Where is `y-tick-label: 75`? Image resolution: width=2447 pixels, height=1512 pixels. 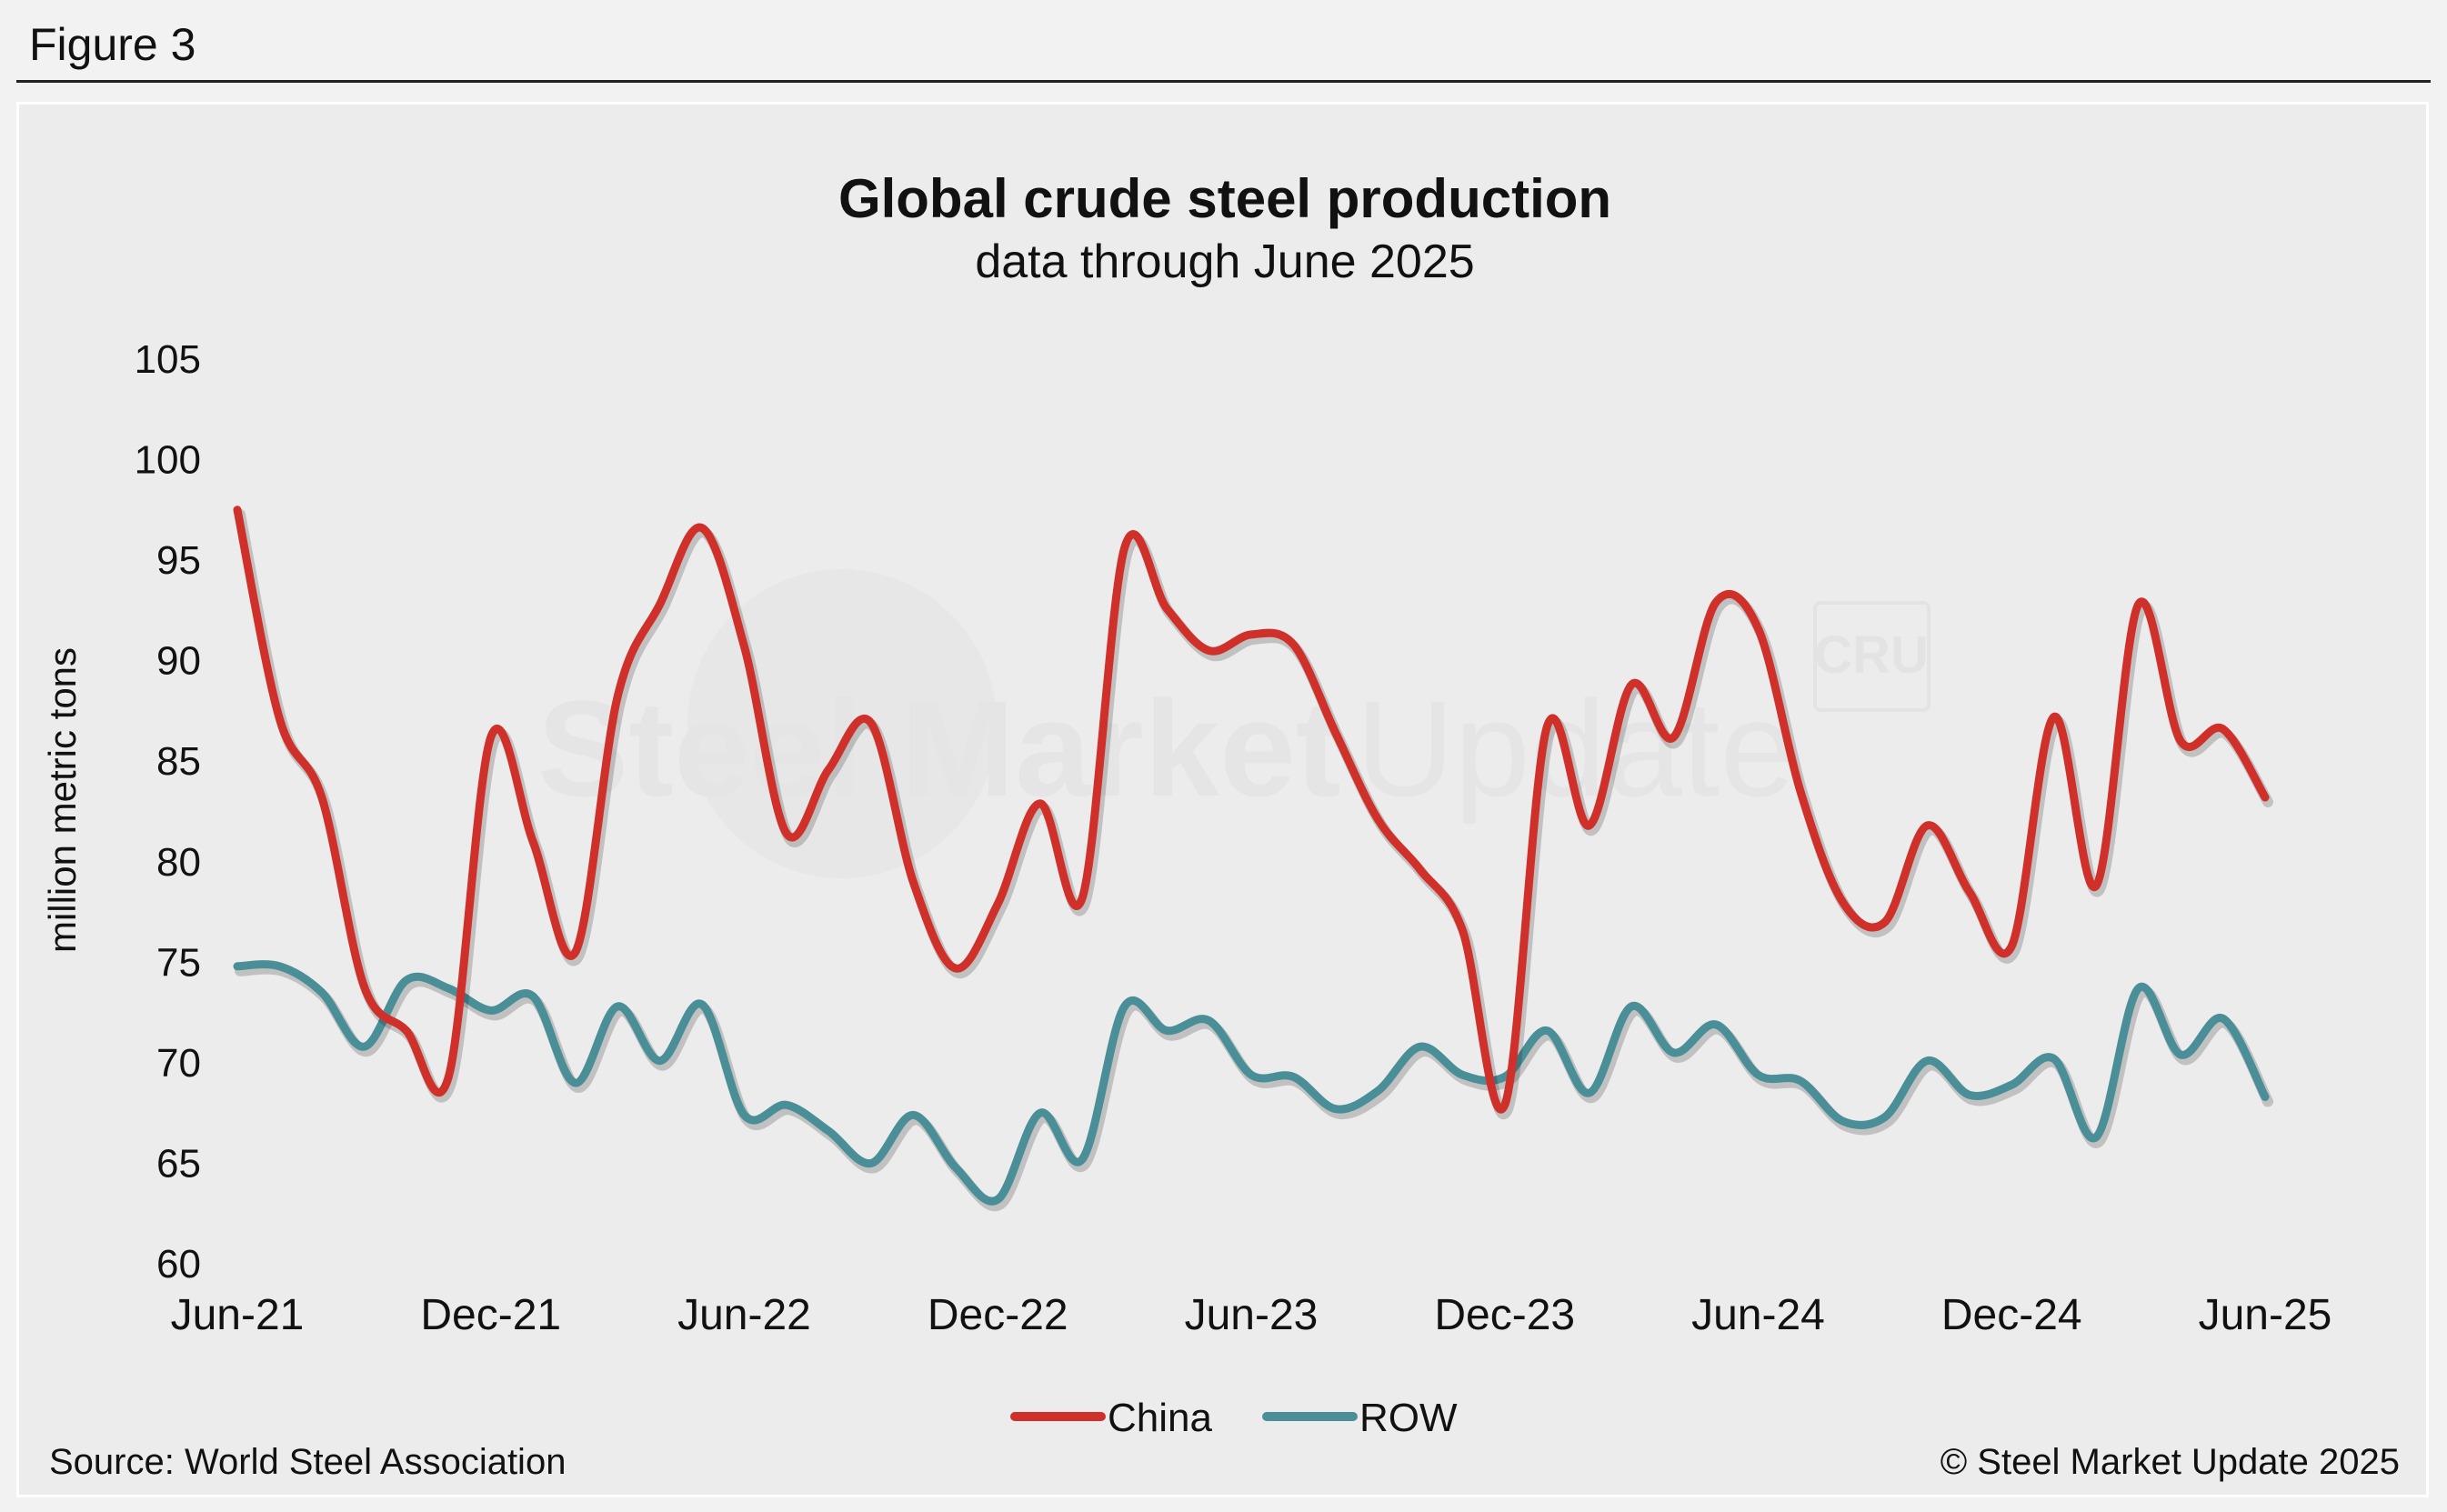
y-tick-label: 75 is located at coordinates (179, 962).